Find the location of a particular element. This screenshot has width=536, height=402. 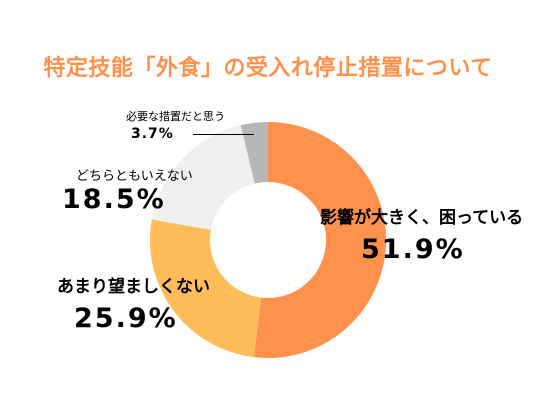

slice-value-significant-impact: 51.9% is located at coordinates (413, 249).